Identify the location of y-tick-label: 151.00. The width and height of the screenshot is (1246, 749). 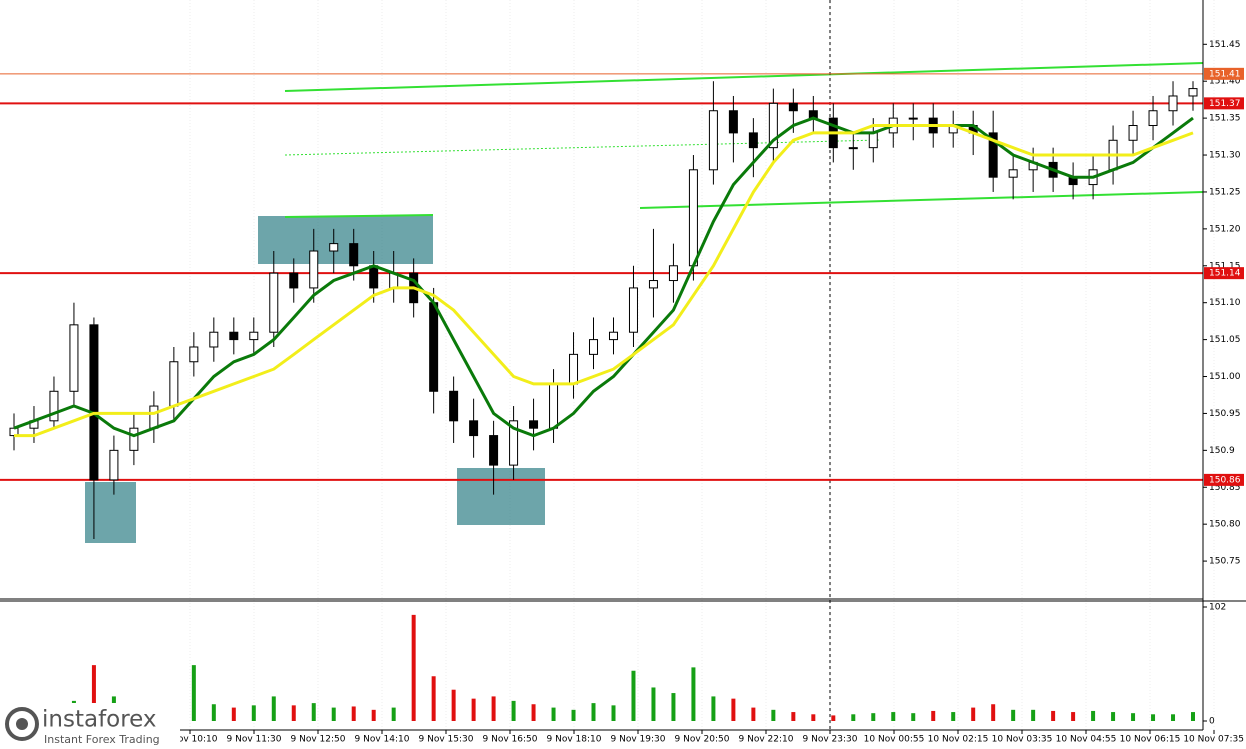
(1225, 377).